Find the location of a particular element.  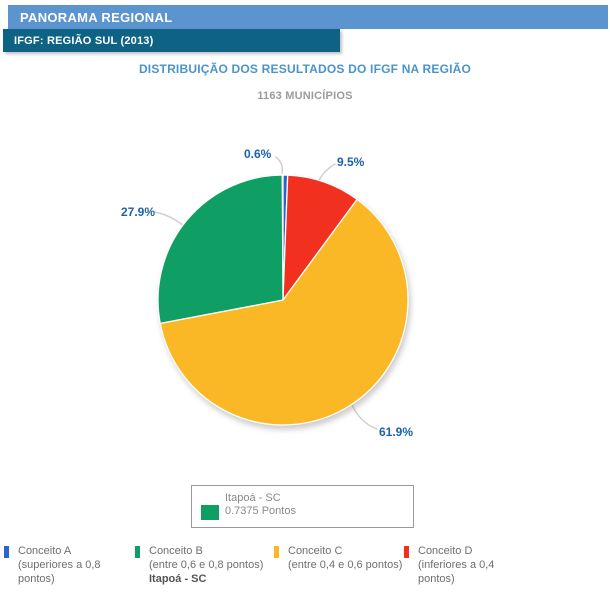

slice-label-conceito-d: 9.5% is located at coordinates (351, 162).